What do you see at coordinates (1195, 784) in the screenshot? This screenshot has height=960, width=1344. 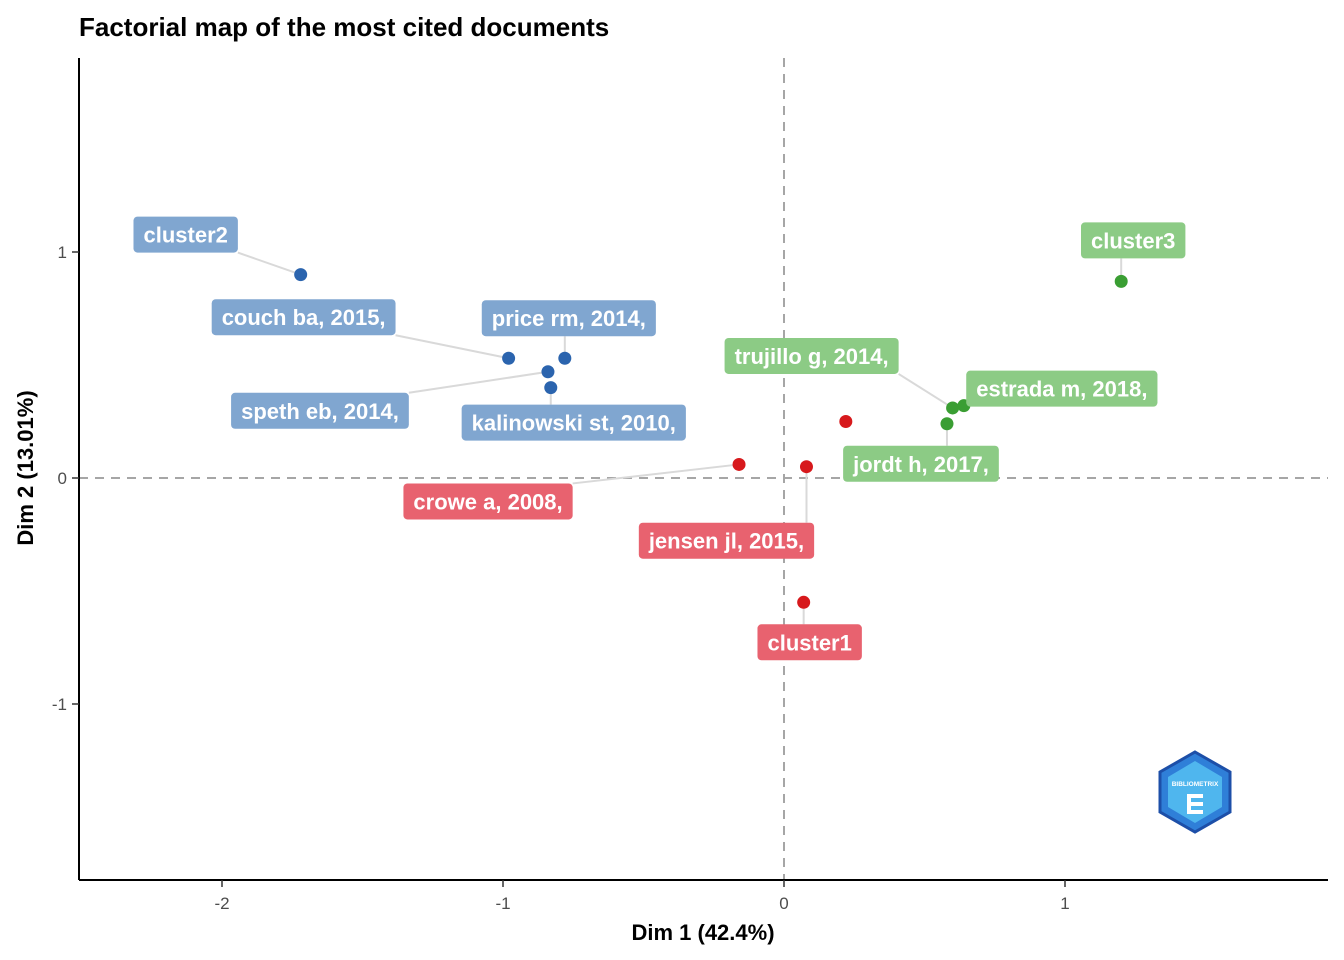 I see `logo-text: BIBLIOMETRIX` at bounding box center [1195, 784].